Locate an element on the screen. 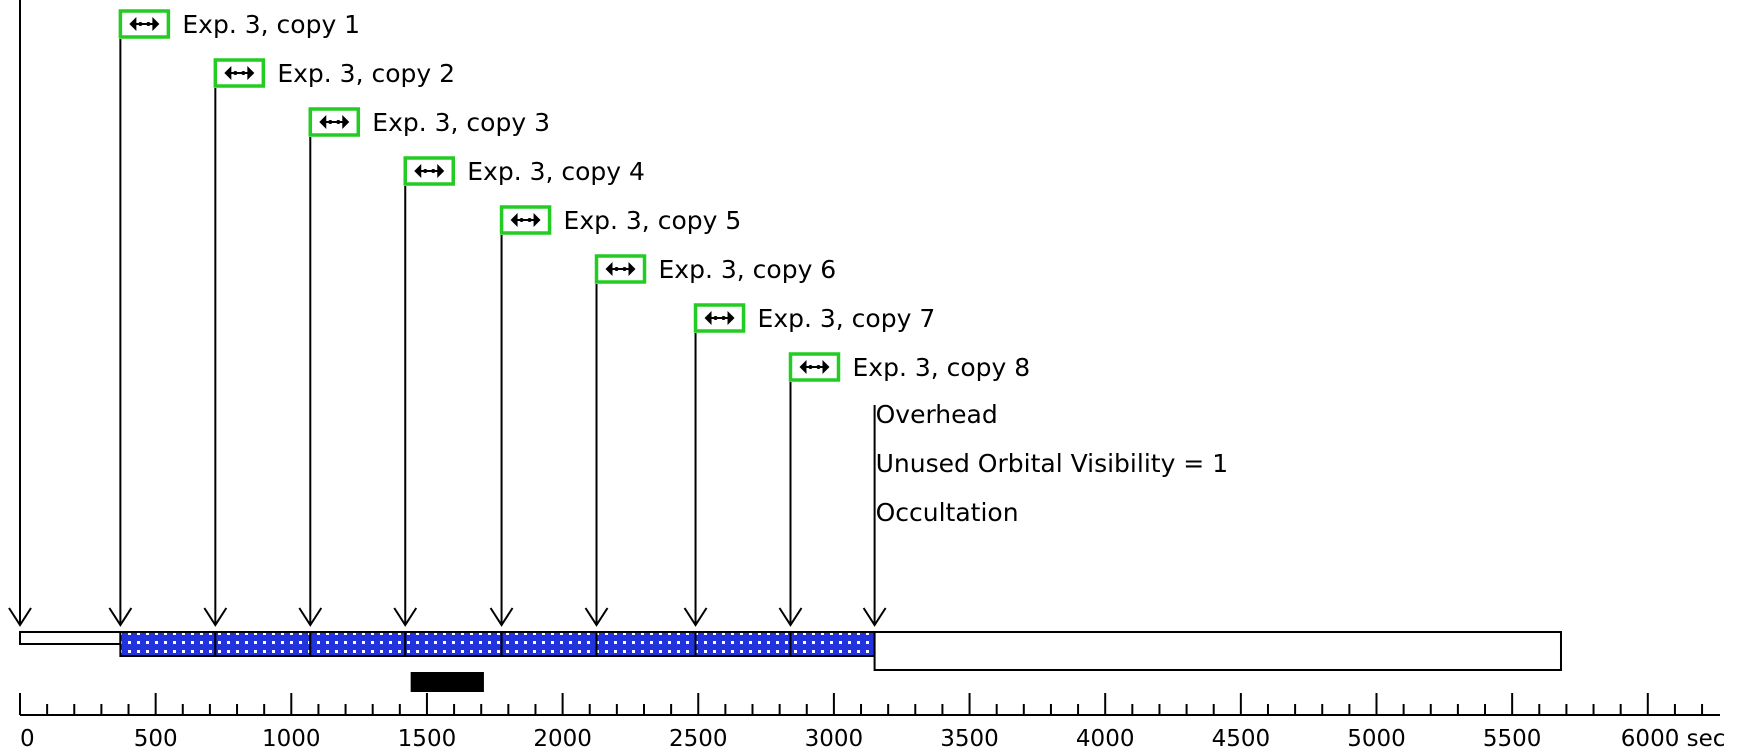  start-arrow is located at coordinates (20, 313).